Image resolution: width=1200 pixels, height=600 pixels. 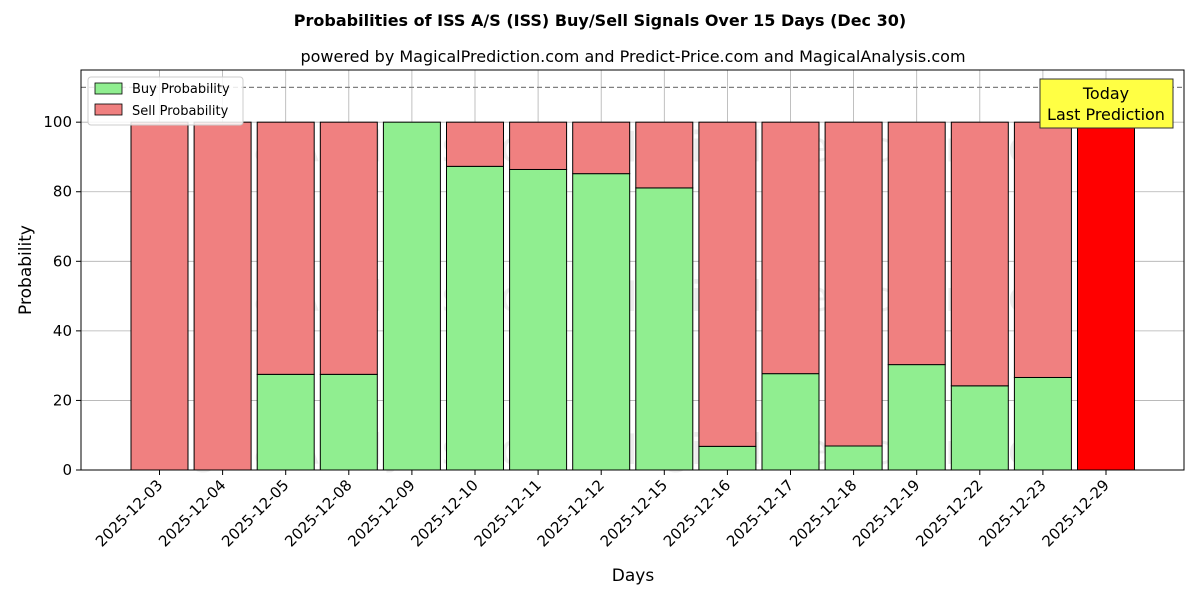 What do you see at coordinates (62, 331) in the screenshot?
I see `y-tick-label: 40` at bounding box center [62, 331].